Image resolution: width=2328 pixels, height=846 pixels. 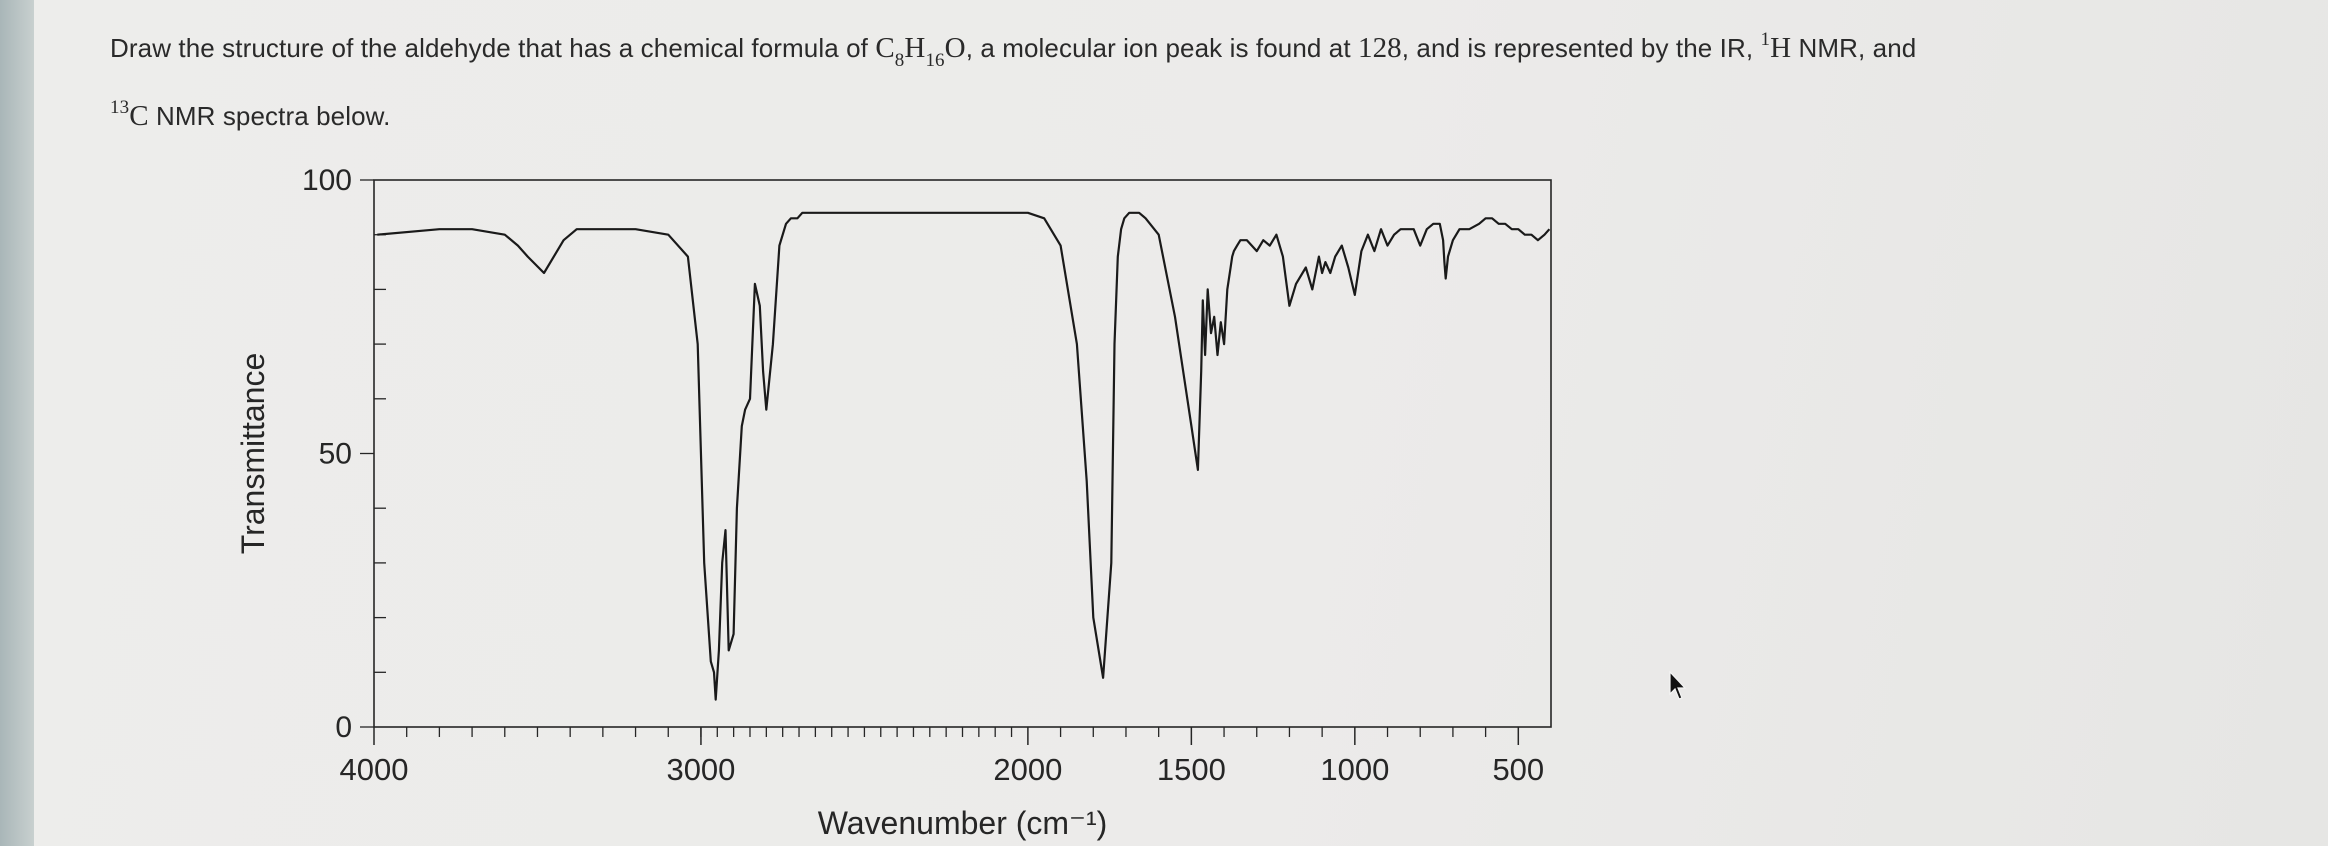 What do you see at coordinates (1765, 39) in the screenshot?
I see `h-mass-number: 1` at bounding box center [1765, 39].